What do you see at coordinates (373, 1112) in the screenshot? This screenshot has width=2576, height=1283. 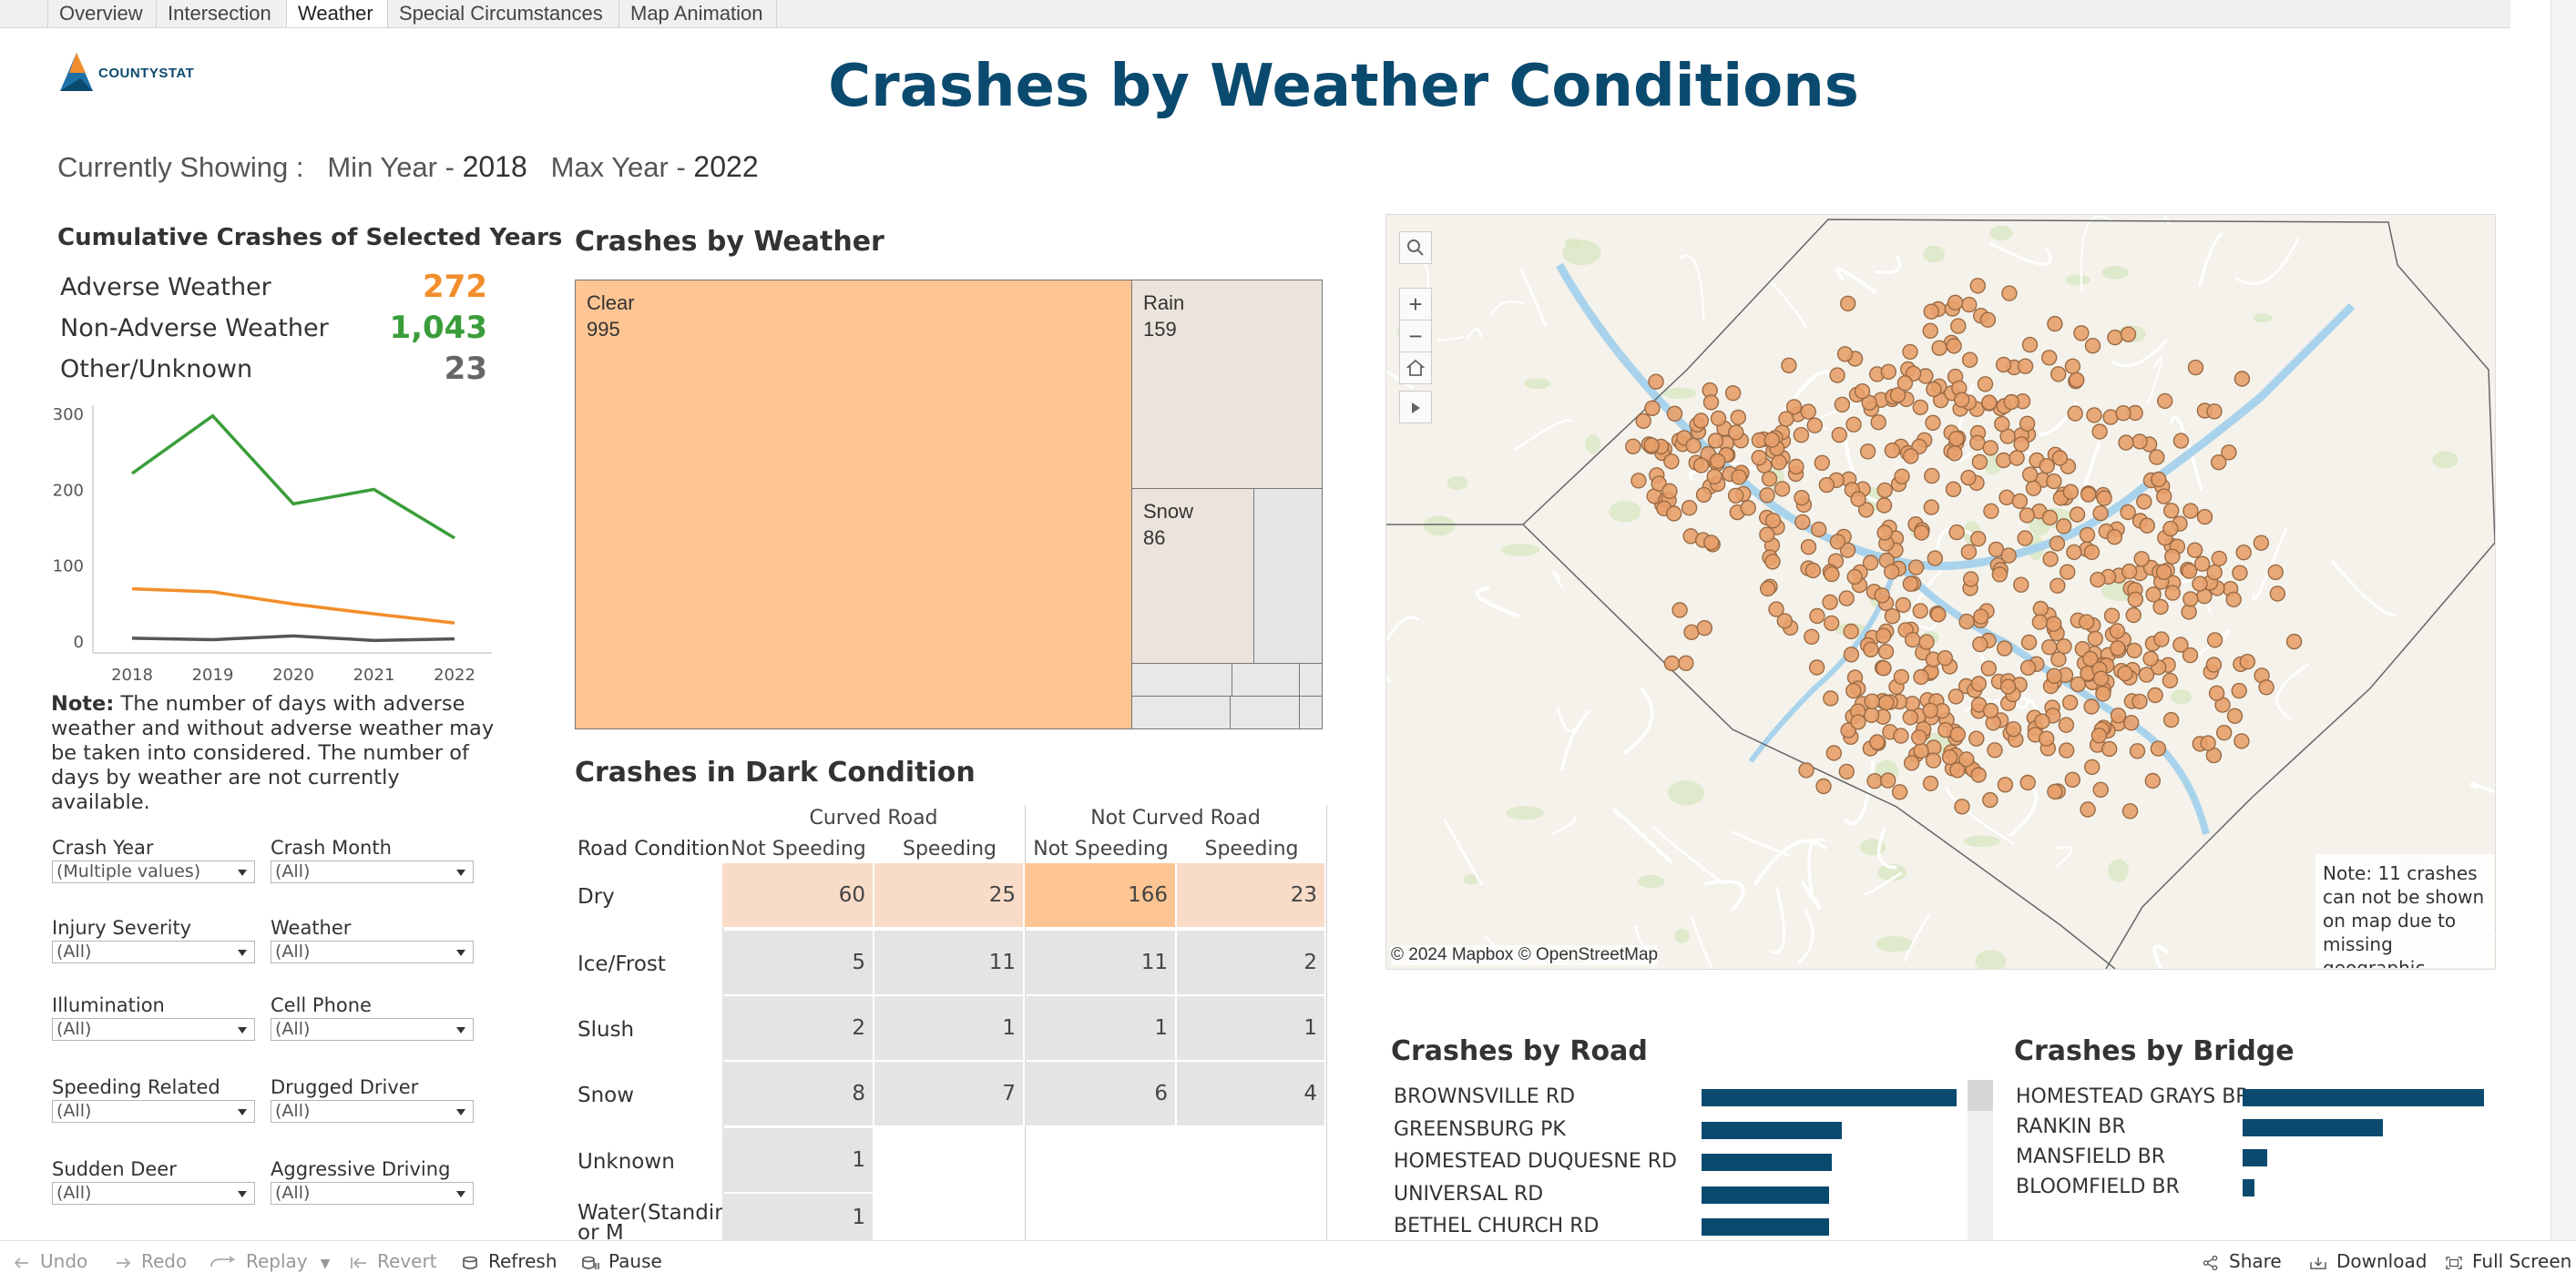 I see `filter-select-drugged-driver: (All)` at bounding box center [373, 1112].